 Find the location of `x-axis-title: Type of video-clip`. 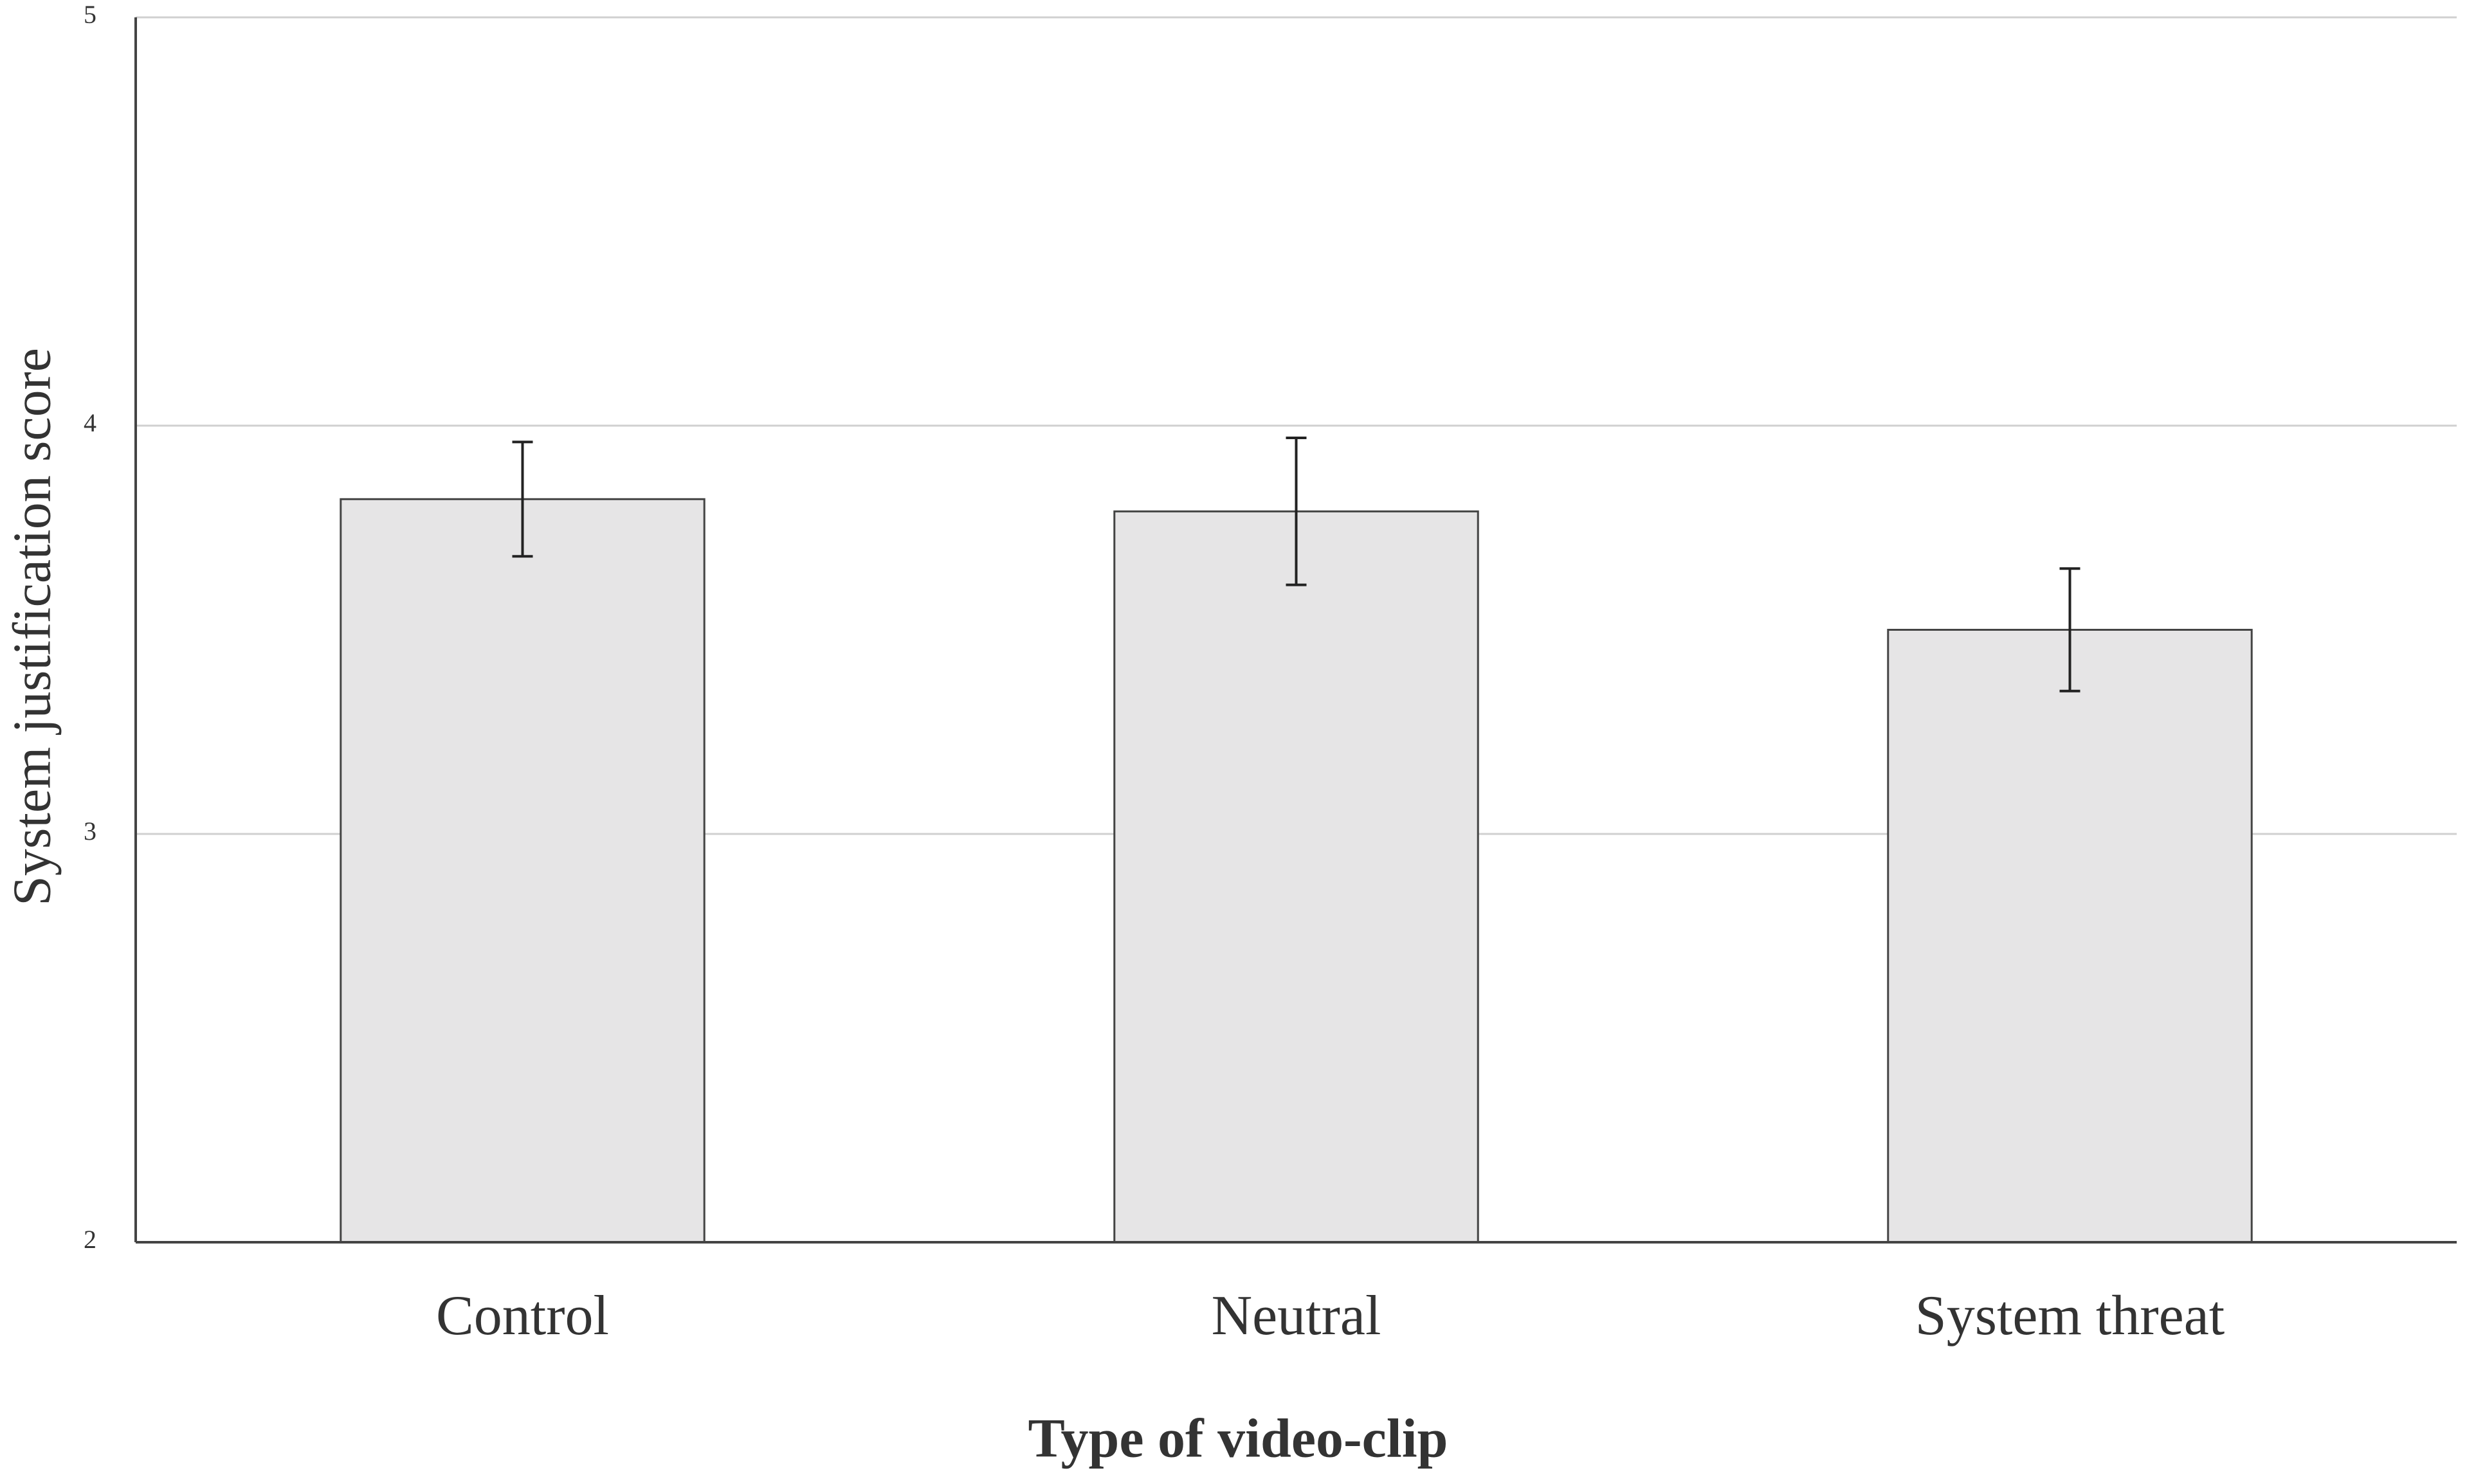

x-axis-title: Type of video-clip is located at coordinates (1238, 1438).